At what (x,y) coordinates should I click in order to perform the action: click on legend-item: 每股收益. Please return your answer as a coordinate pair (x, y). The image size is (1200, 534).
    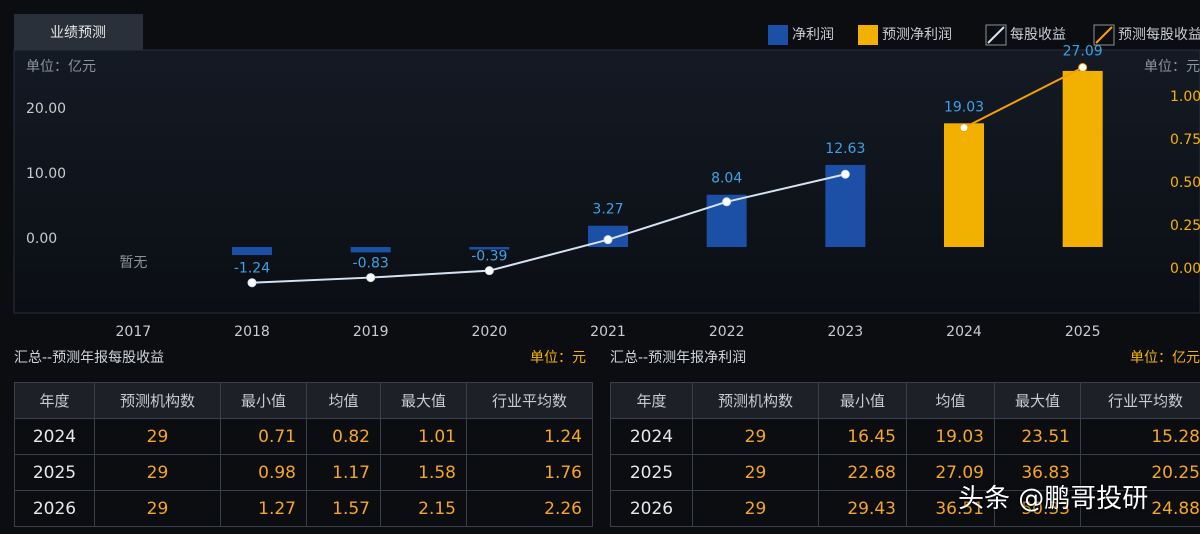
    Looking at the image, I should click on (1025, 35).